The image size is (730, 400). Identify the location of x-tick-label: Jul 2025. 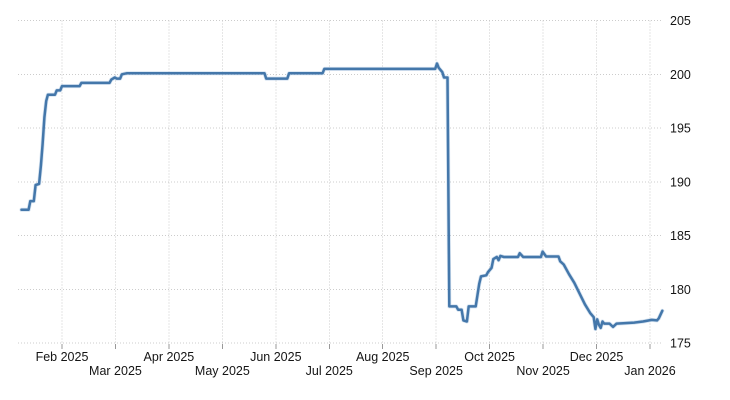
(329, 371).